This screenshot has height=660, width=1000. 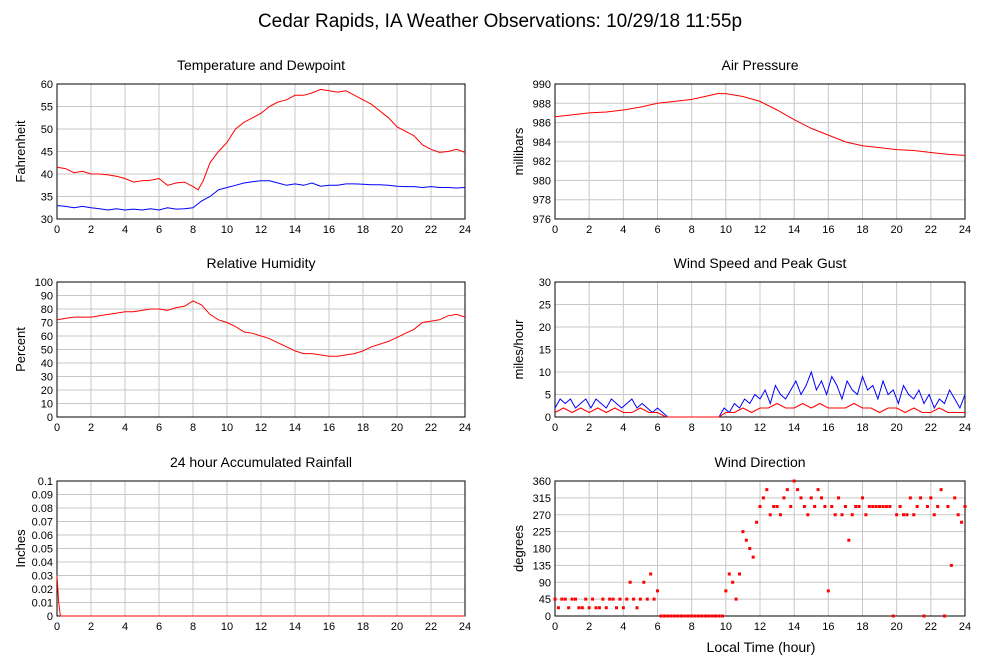 What do you see at coordinates (518, 548) in the screenshot?
I see `dir-y-axis-label: degrees` at bounding box center [518, 548].